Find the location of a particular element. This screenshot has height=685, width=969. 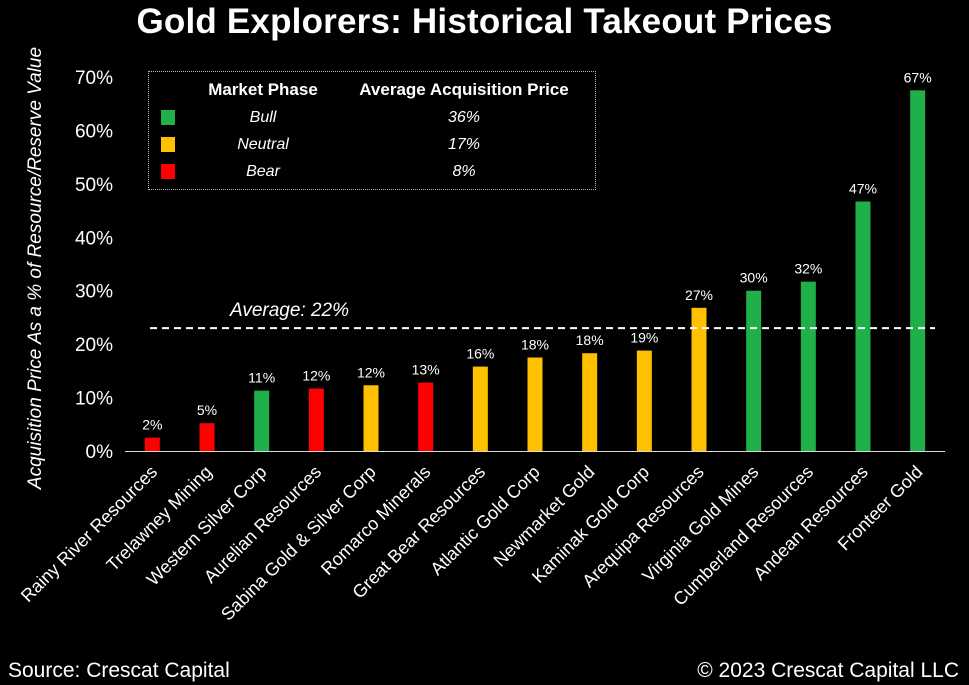

data-label: 32% is located at coordinates (808, 269).